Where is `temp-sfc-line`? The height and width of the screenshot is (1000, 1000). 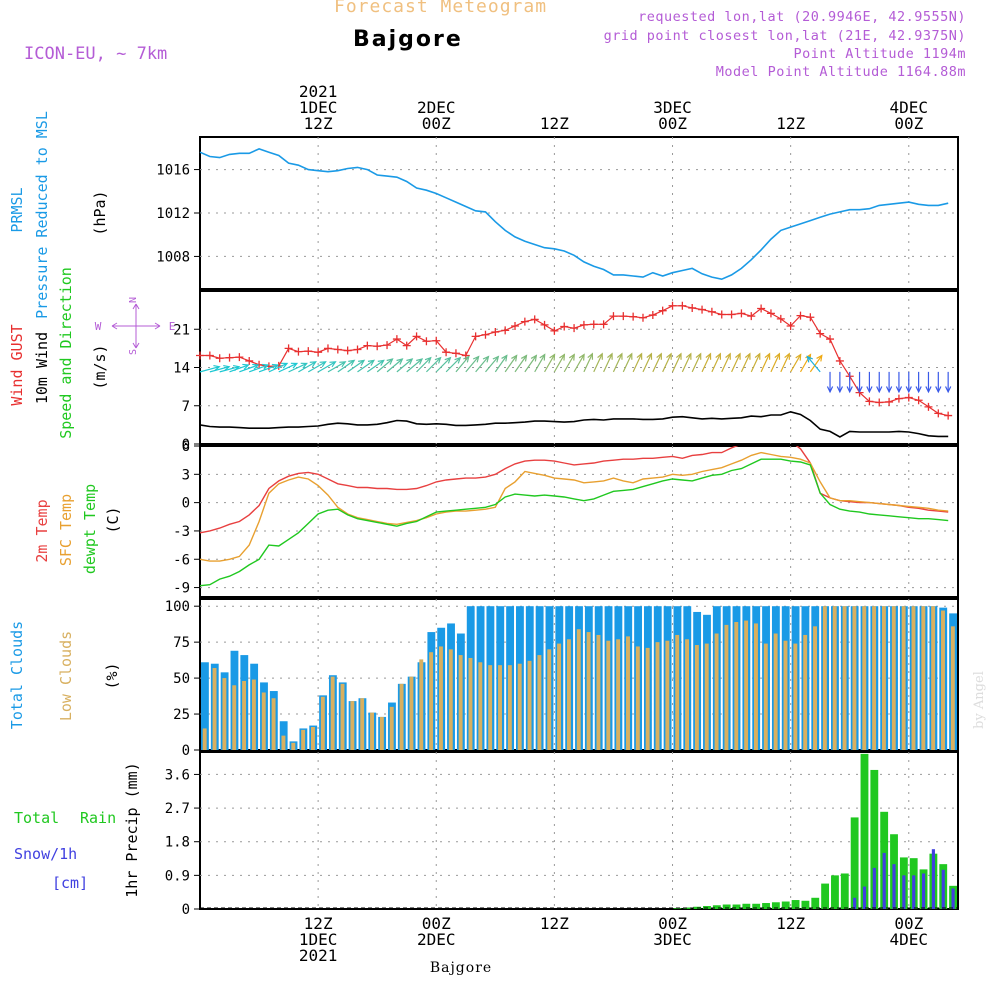 temp-sfc-line is located at coordinates (574, 506).